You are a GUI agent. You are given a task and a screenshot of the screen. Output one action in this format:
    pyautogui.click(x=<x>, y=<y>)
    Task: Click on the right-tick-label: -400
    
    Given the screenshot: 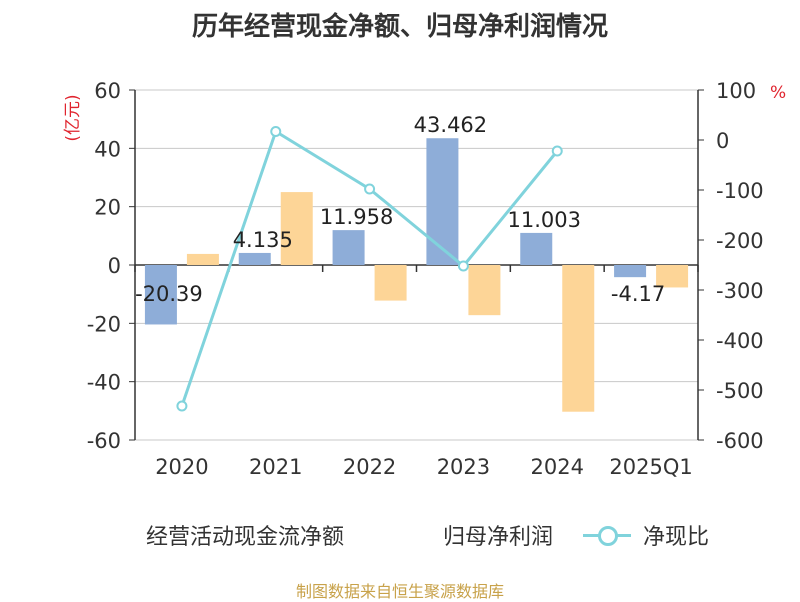 What is the action you would take?
    pyautogui.click(x=740, y=341)
    